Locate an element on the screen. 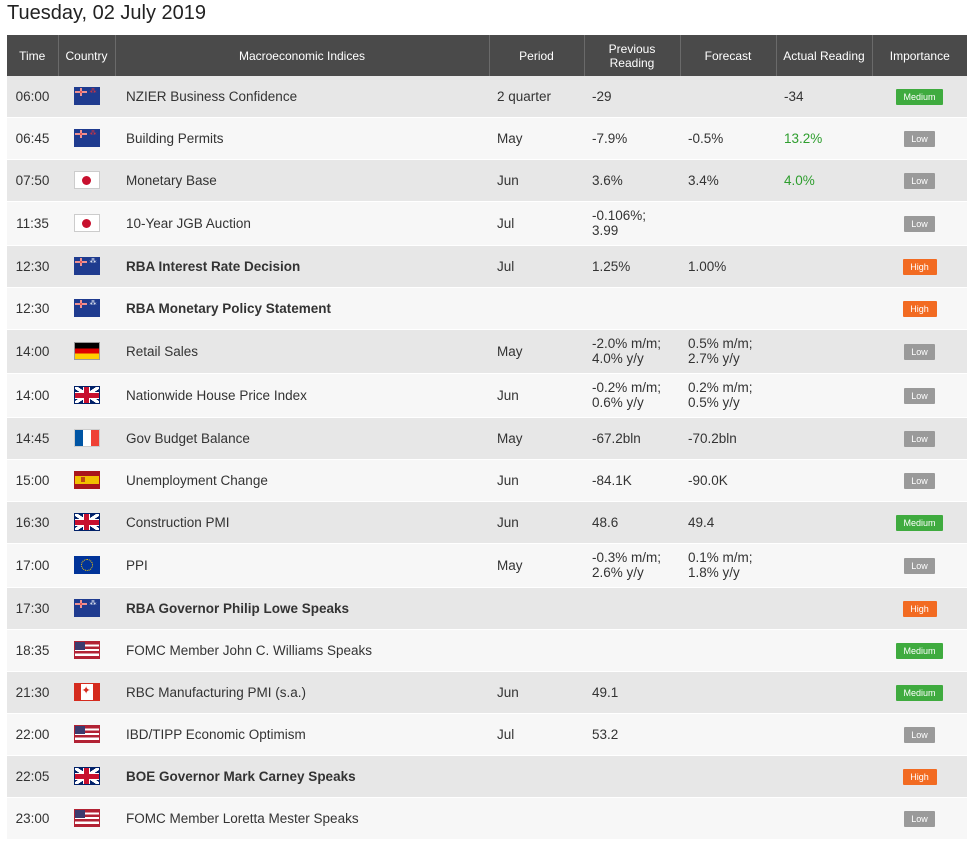 The image size is (971, 844). event-time: 17:00 is located at coordinates (32, 565).